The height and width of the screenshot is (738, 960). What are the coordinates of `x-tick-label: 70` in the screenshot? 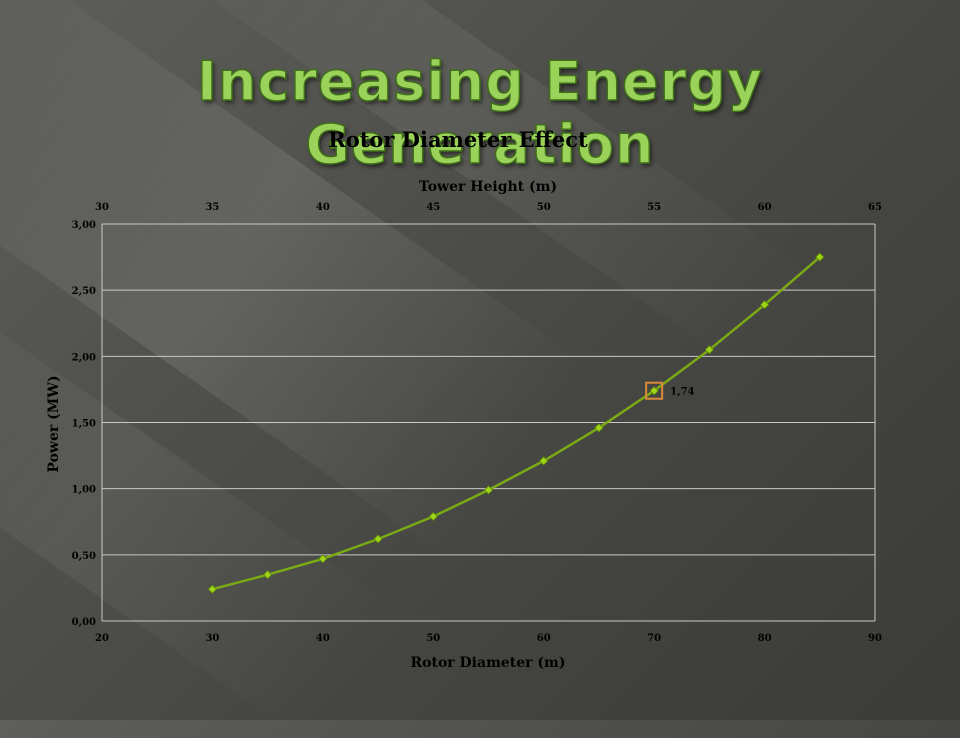 It's located at (654, 638).